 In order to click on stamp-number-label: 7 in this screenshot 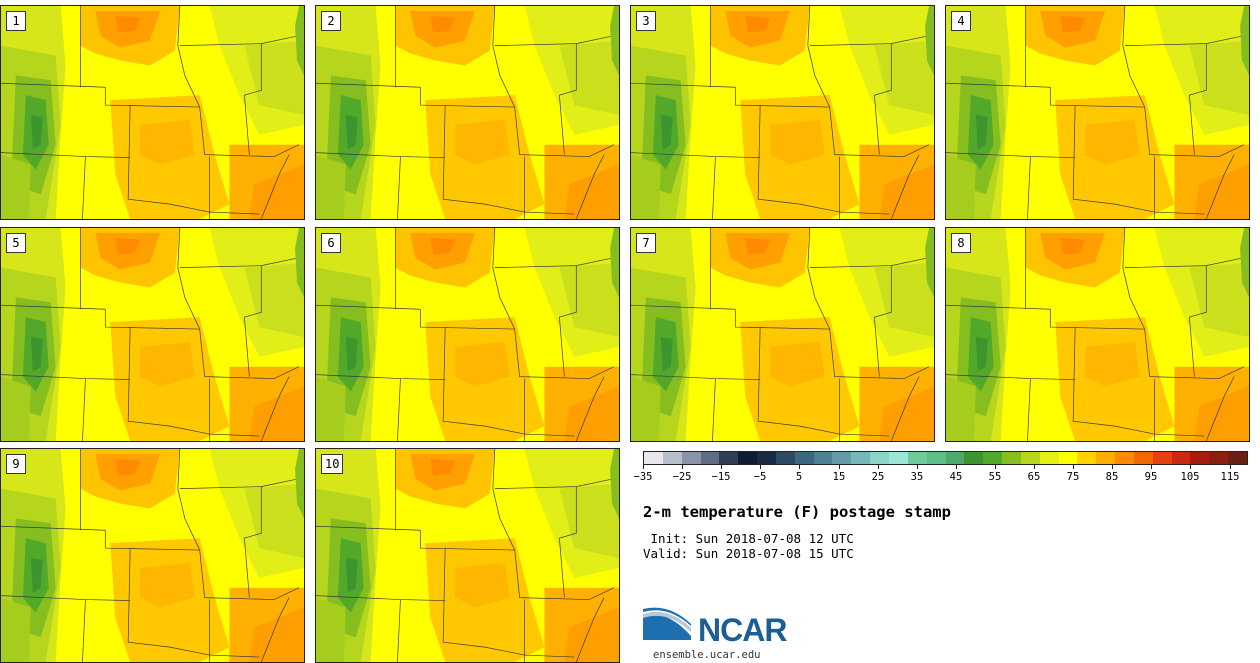, I will do `click(646, 243)`.